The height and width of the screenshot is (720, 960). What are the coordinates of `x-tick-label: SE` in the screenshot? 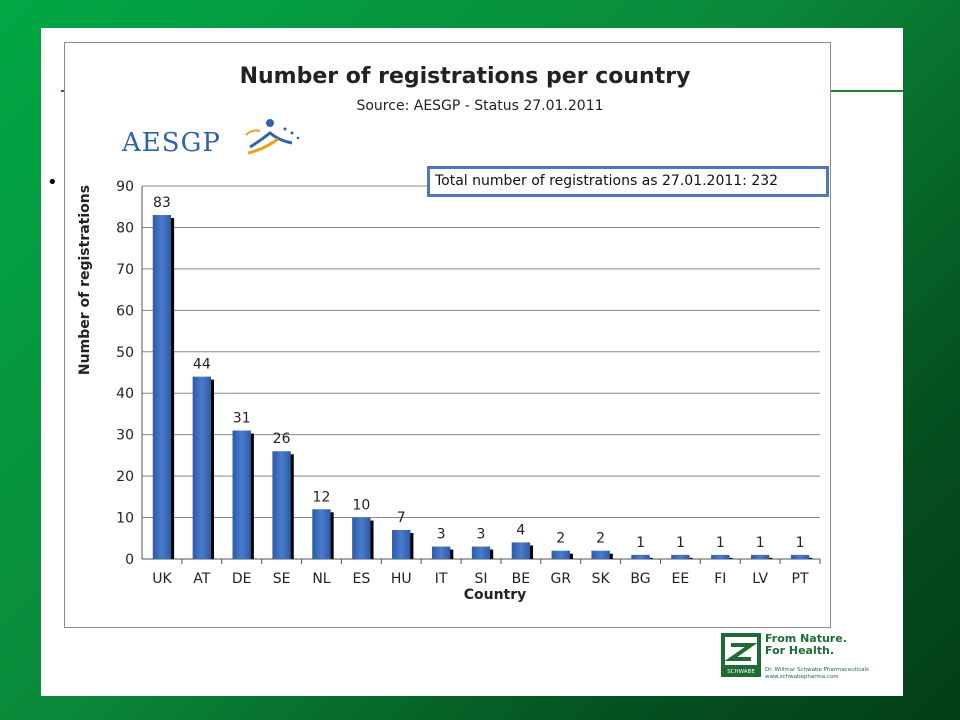 It's located at (282, 579).